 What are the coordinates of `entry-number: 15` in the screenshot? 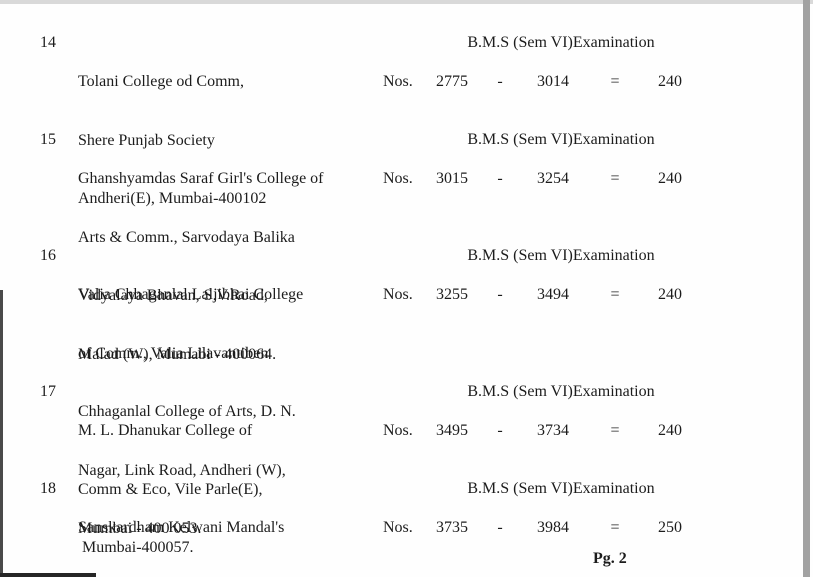 It's located at (48, 139).